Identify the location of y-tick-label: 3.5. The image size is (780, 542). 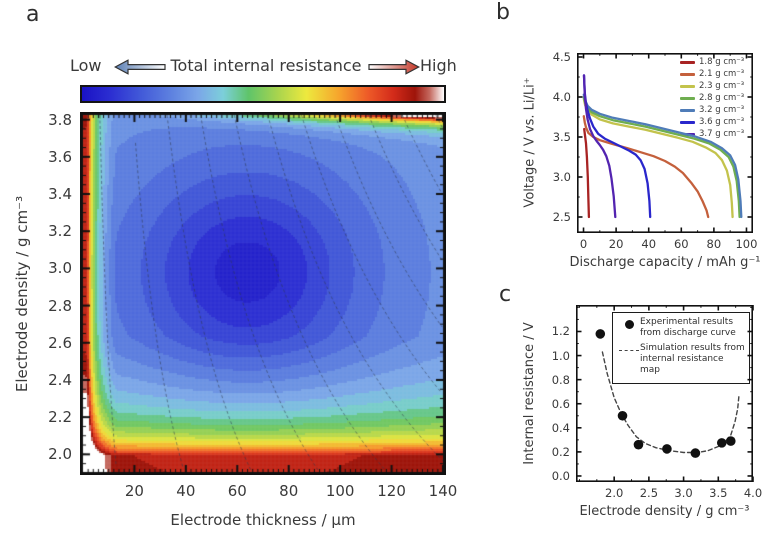
(561, 137).